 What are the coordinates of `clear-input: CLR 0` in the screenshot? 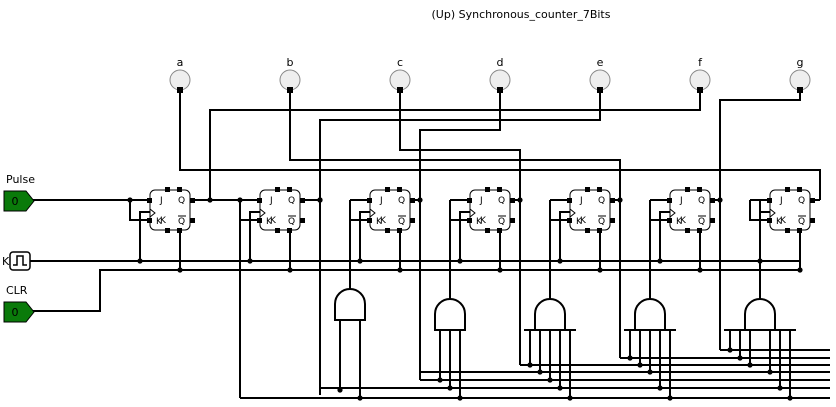 It's located at (19, 303).